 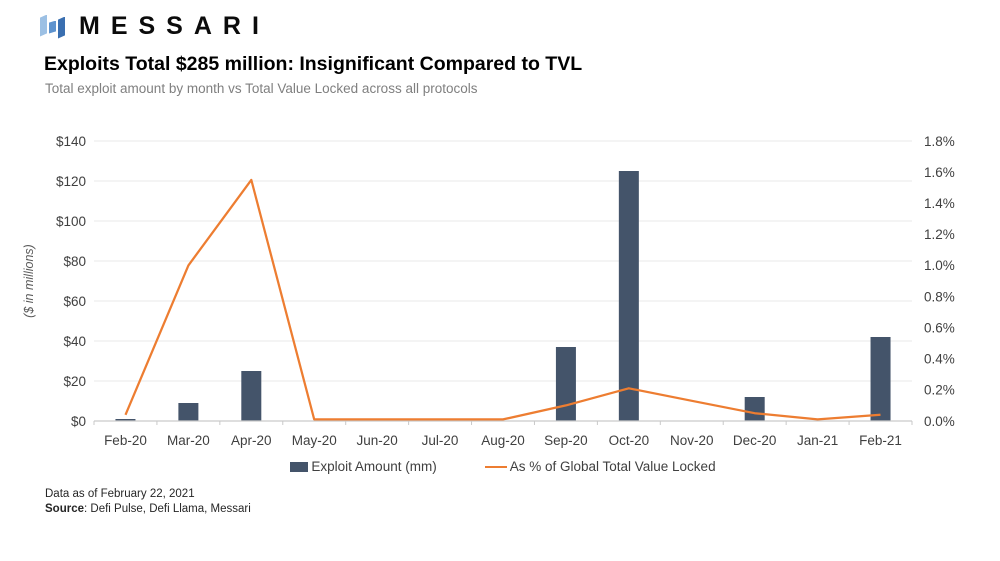 I want to click on right-axis-tick-label: 0.2%, so click(x=939, y=390).